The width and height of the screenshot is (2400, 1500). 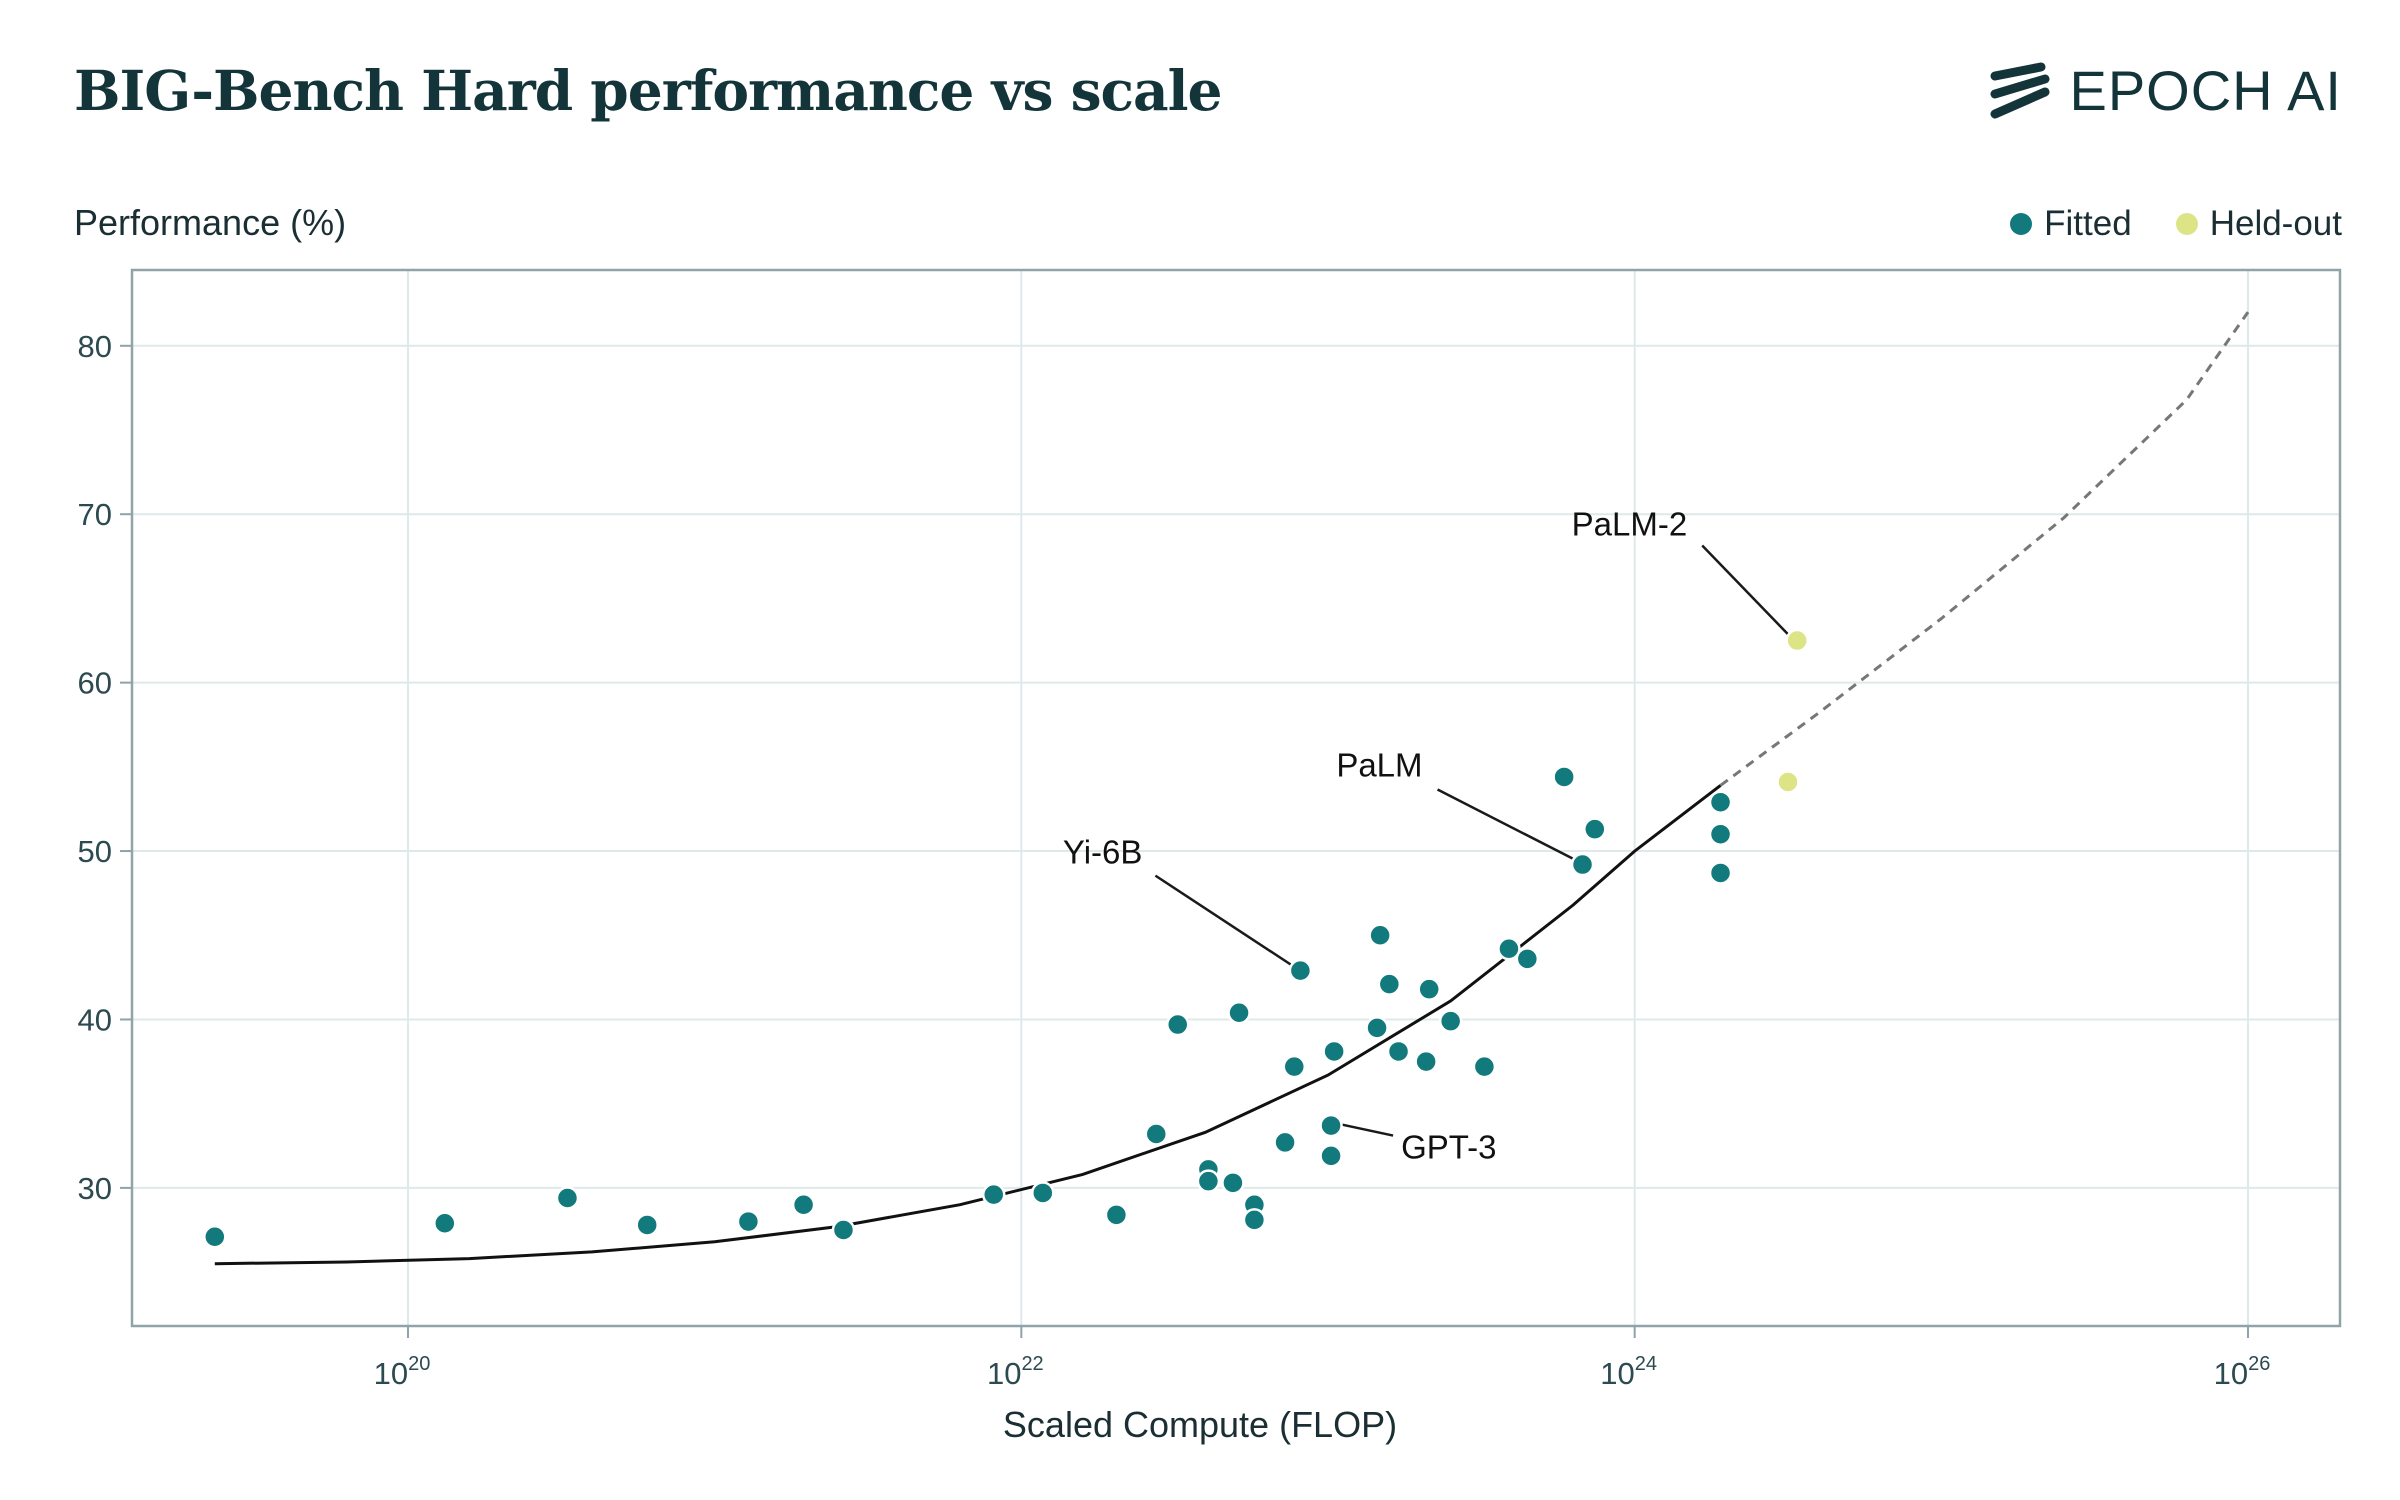 I want to click on x-tick-label: 1024, so click(x=1628, y=1372).